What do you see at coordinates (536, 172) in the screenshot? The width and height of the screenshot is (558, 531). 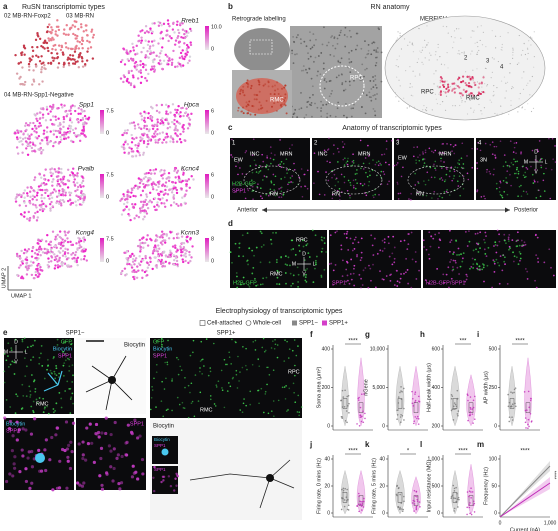 I see `label: V` at bounding box center [536, 172].